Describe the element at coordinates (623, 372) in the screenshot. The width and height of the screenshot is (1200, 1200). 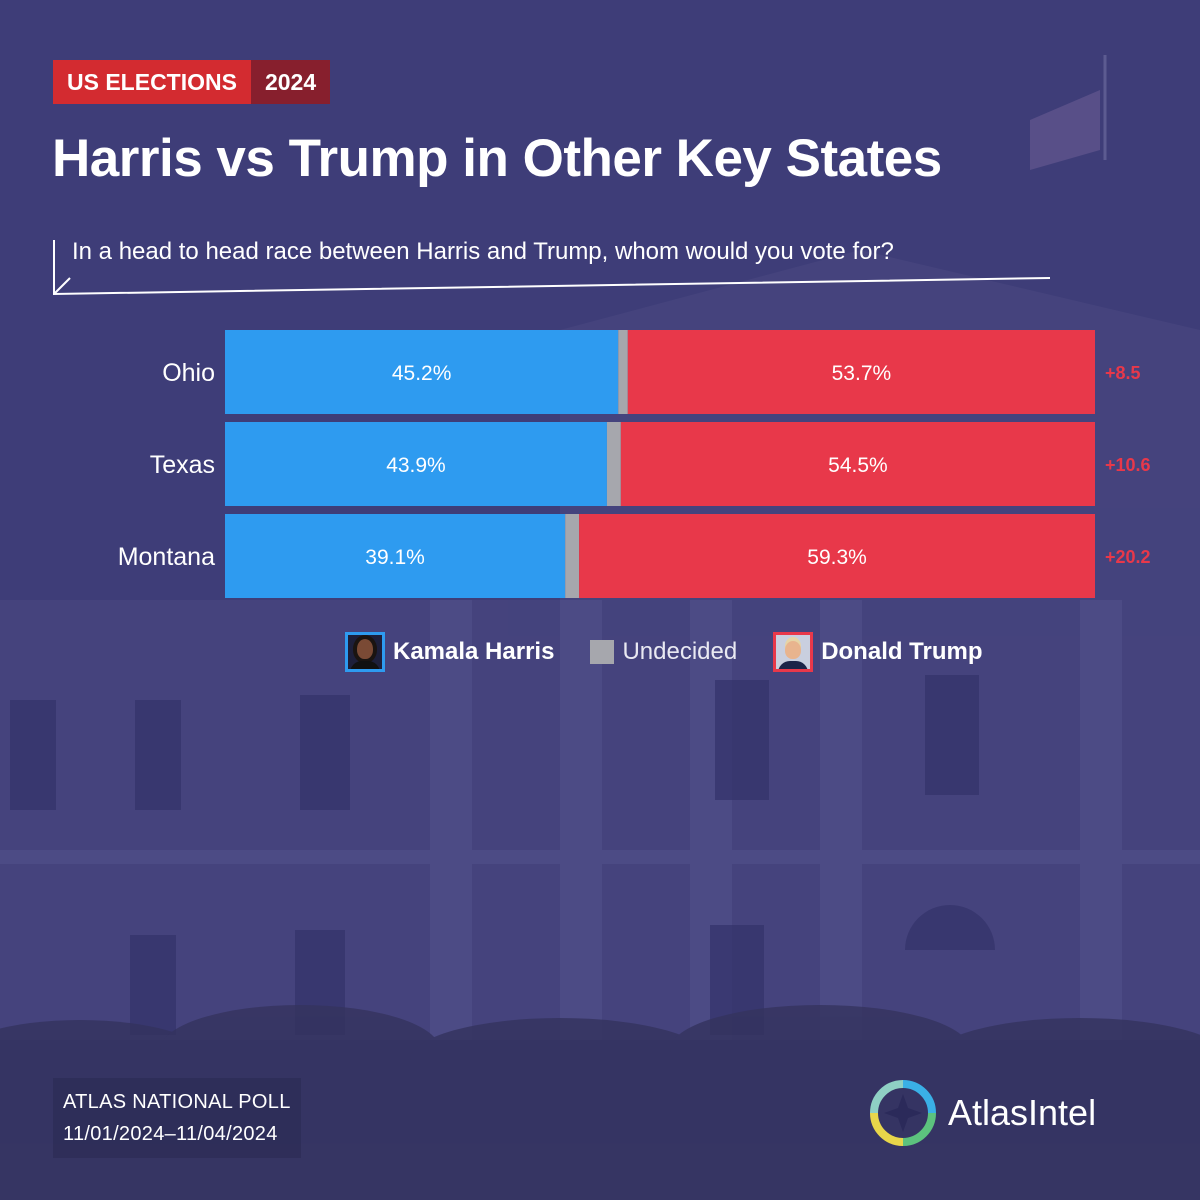
I see `bar-undecided-ohio` at that location.